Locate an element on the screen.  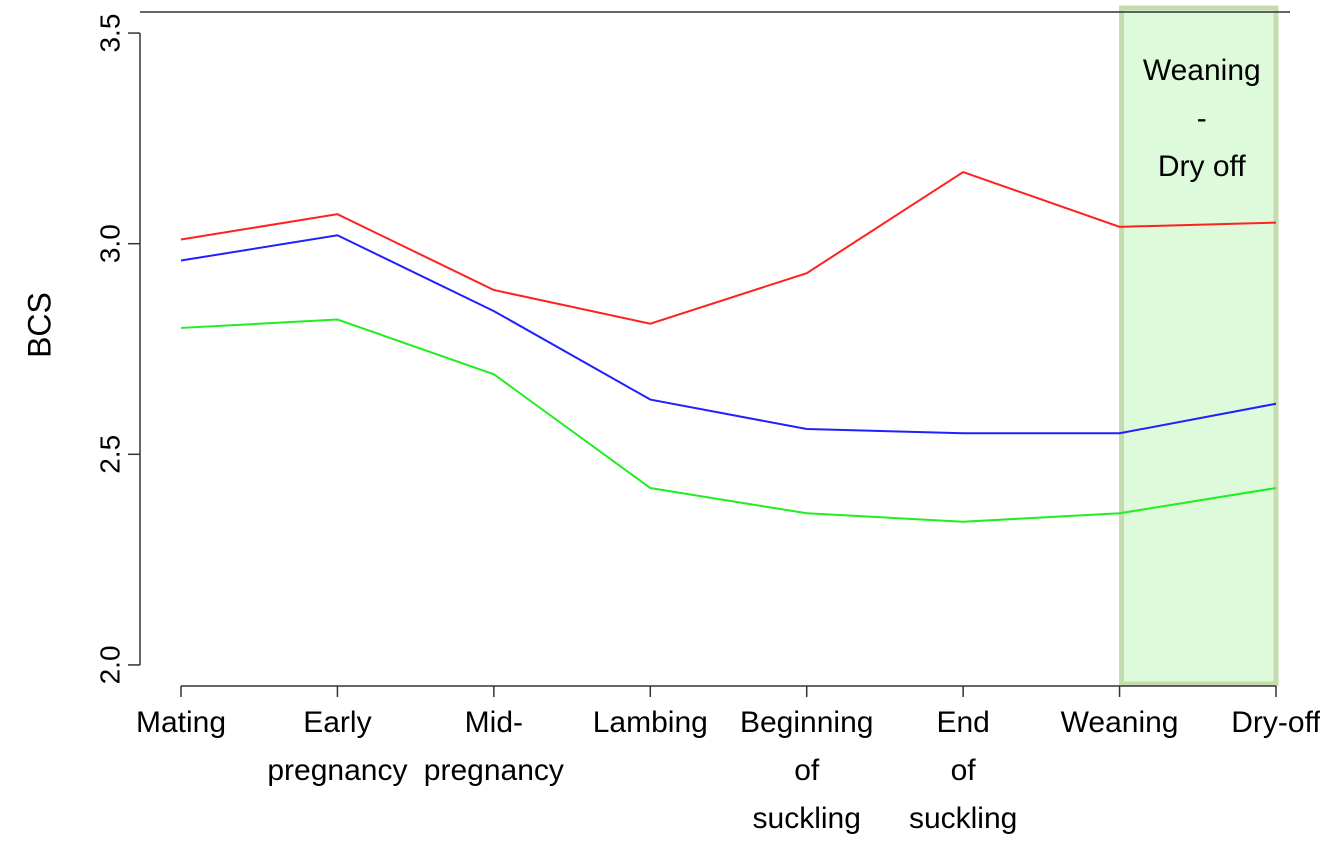
annotation: - is located at coordinates (1202, 118).